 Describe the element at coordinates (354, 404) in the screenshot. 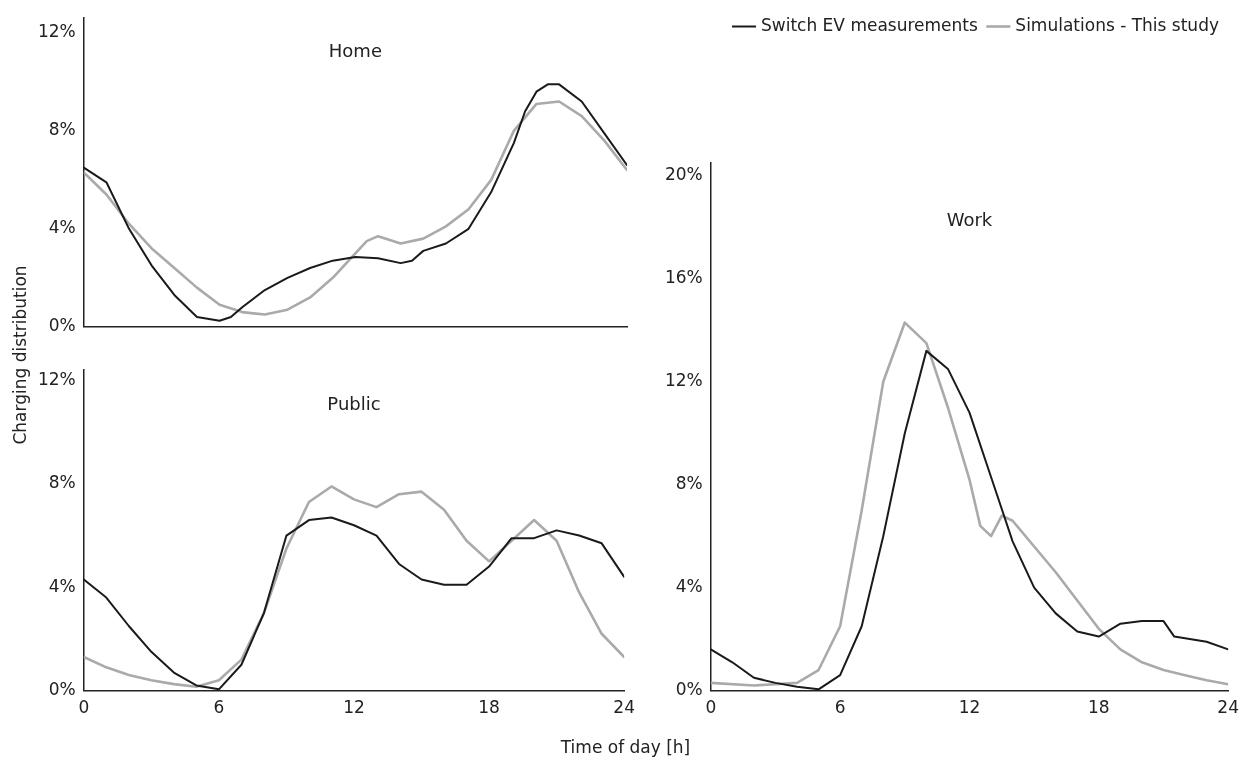

I see `text: Public` at that location.